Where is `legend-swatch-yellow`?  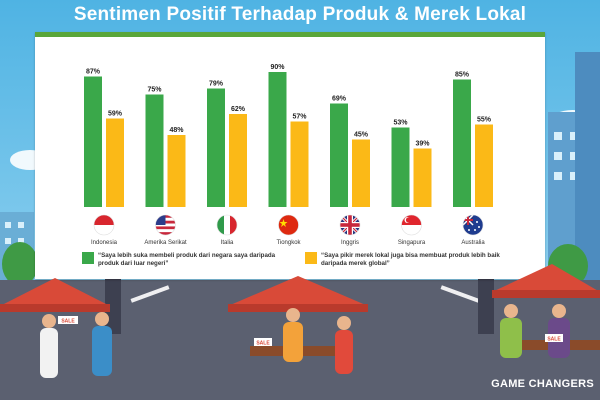
legend-swatch-yellow is located at coordinates (311, 258).